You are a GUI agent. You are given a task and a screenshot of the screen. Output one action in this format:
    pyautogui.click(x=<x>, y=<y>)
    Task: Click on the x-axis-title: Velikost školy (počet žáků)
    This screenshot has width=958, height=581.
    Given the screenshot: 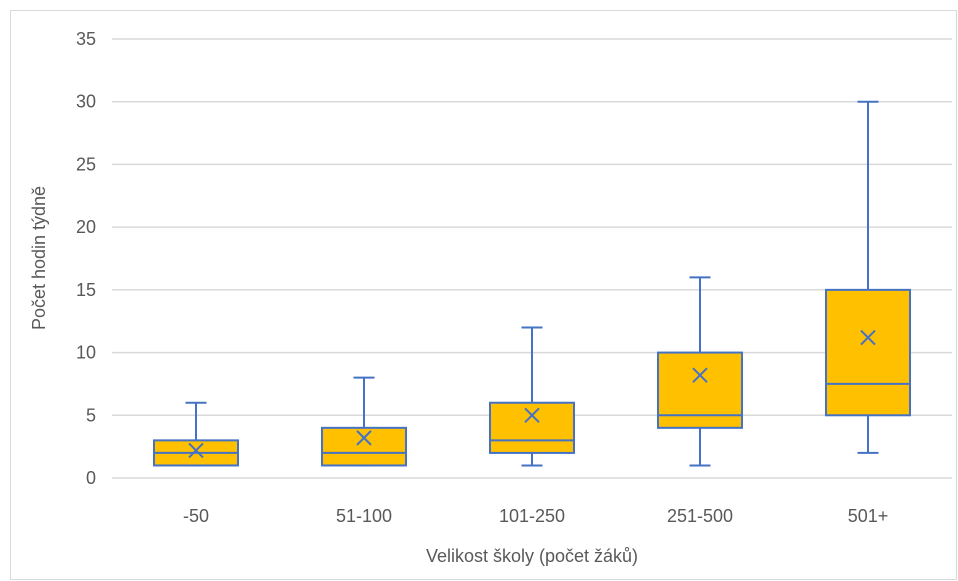 What is the action you would take?
    pyautogui.click(x=532, y=556)
    